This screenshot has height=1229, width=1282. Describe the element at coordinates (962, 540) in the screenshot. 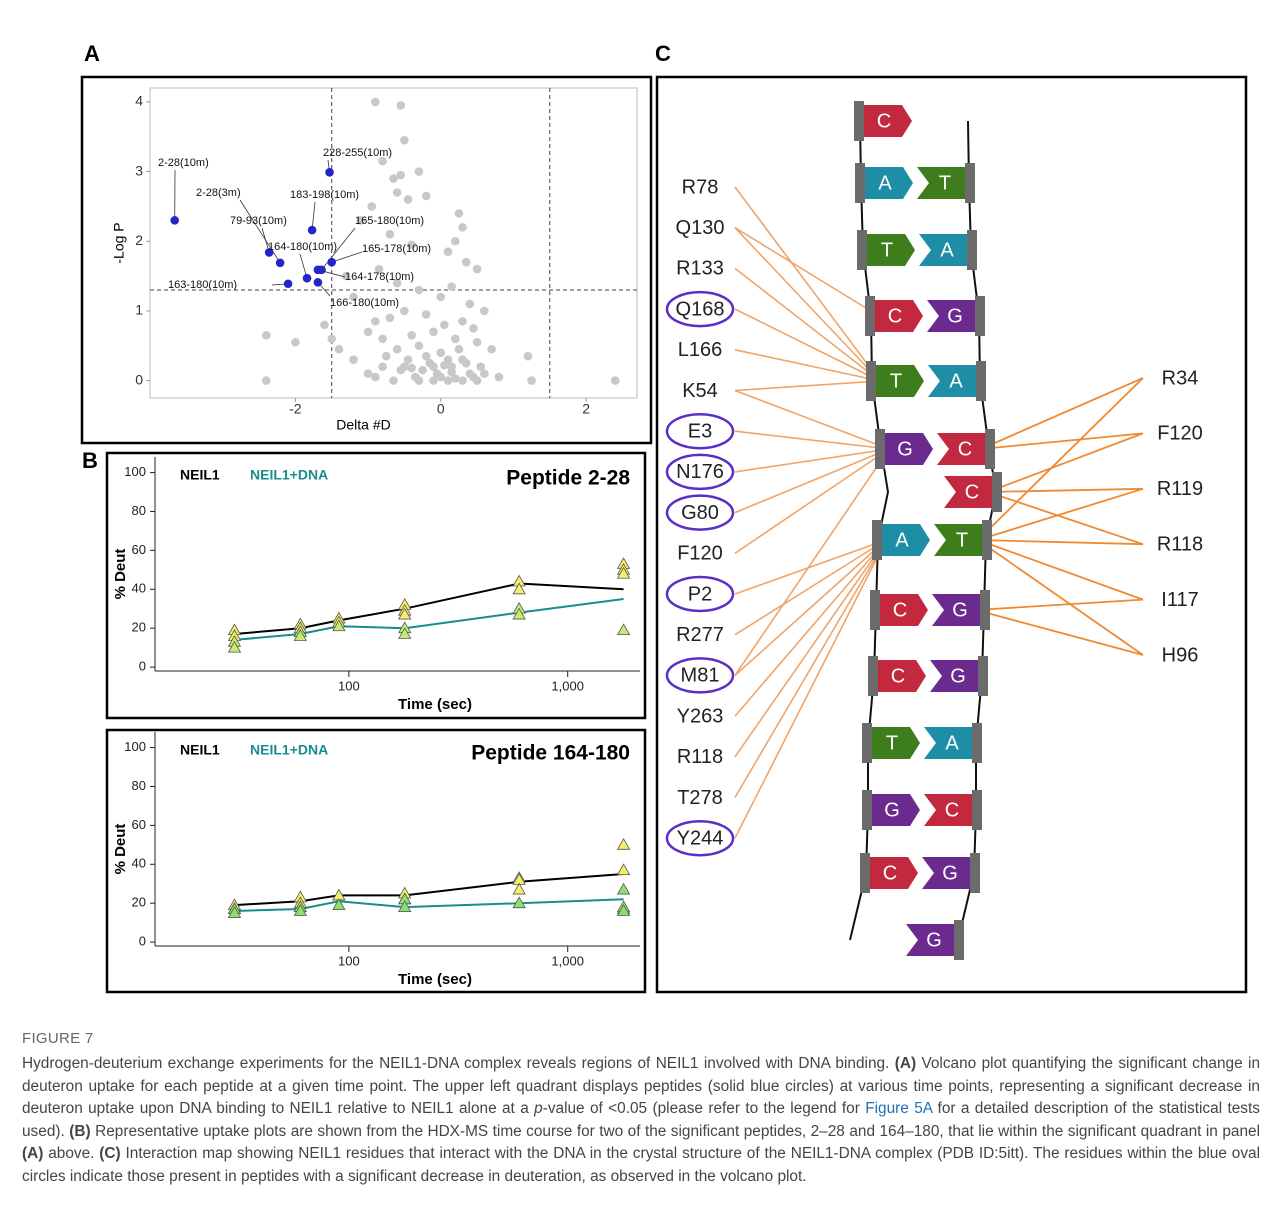

I see `base-letter: T` at that location.